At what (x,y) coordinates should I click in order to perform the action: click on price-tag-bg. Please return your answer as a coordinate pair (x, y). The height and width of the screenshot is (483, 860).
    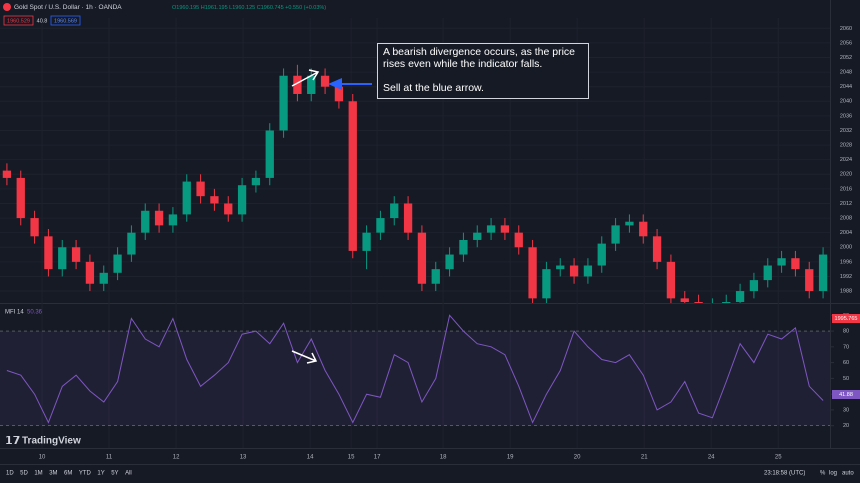
    Looking at the image, I should click on (846, 318).